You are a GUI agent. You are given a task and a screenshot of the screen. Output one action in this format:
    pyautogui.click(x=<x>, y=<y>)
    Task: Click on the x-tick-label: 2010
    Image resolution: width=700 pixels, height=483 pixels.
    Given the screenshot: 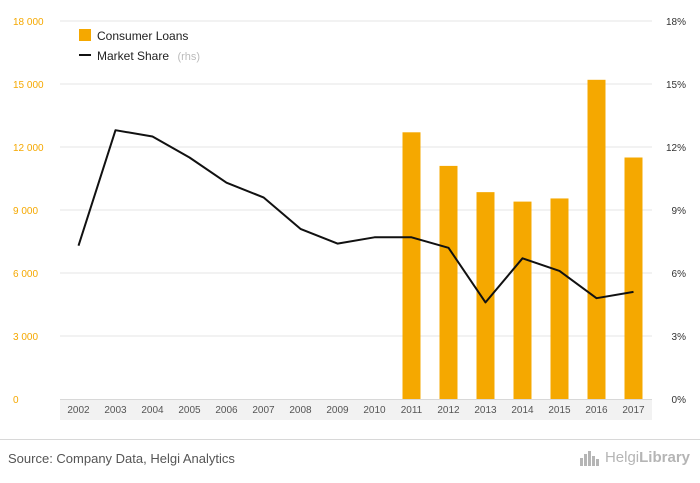 What is the action you would take?
    pyautogui.click(x=374, y=410)
    